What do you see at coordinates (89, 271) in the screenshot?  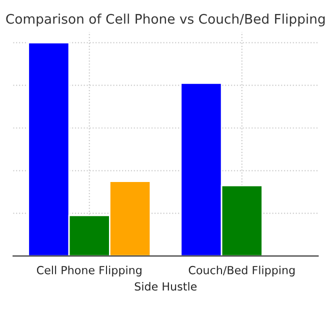 I see `x-tick-label: Cell Phone Flipping` at bounding box center [89, 271].